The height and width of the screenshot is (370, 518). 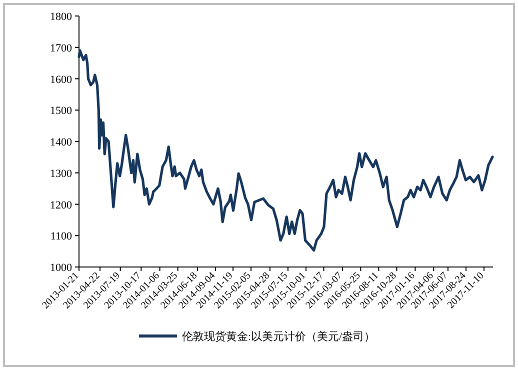 I want to click on y-tick-label: 1100, so click(x=61, y=236).